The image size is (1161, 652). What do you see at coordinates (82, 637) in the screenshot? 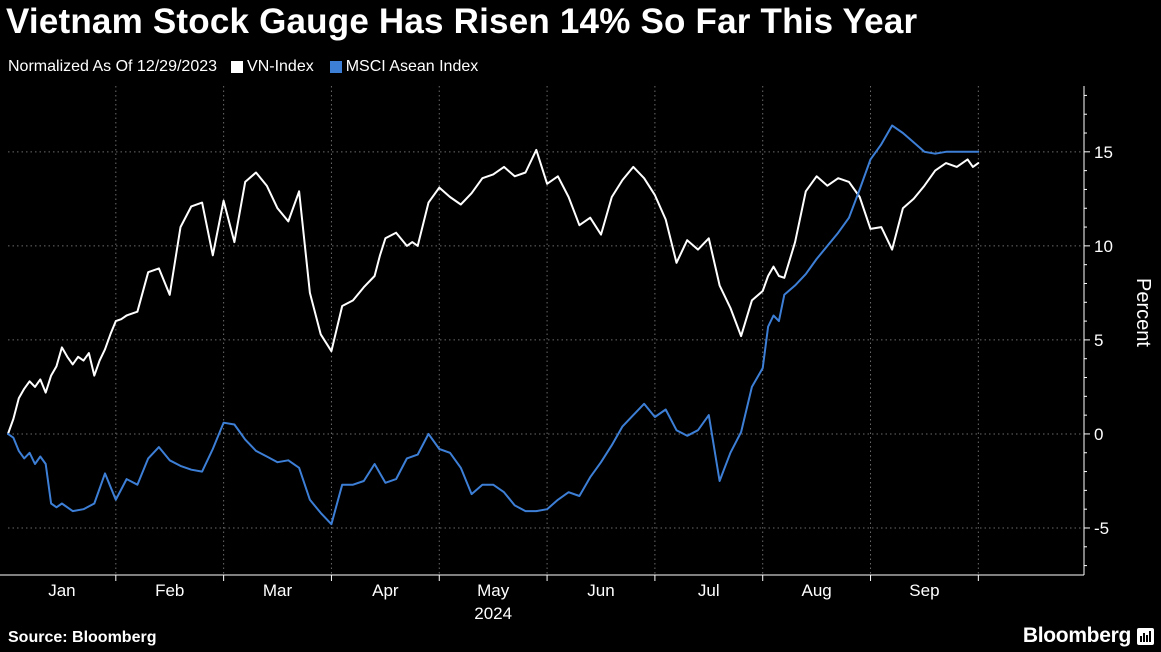
I see `source-note: Source: Bloomberg` at bounding box center [82, 637].